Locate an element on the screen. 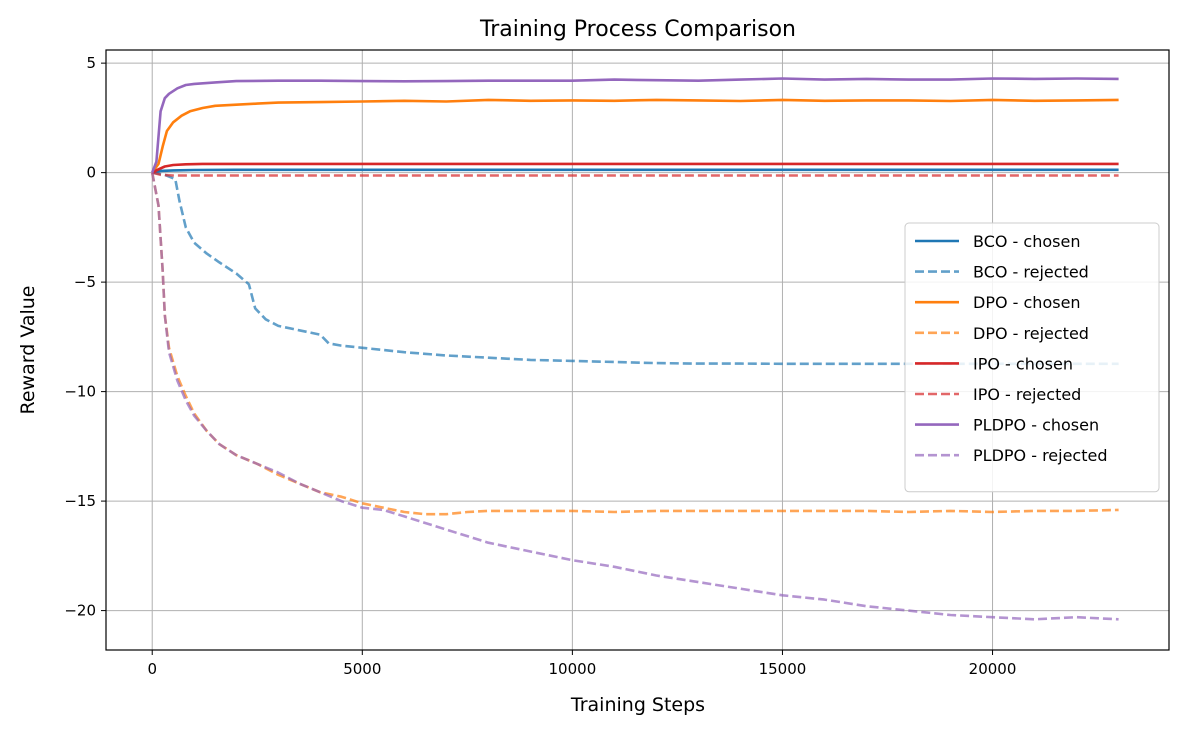 This screenshot has width=1183, height=732. legend-label-dpo-rejected: DPO - rejected is located at coordinates (1031, 333).